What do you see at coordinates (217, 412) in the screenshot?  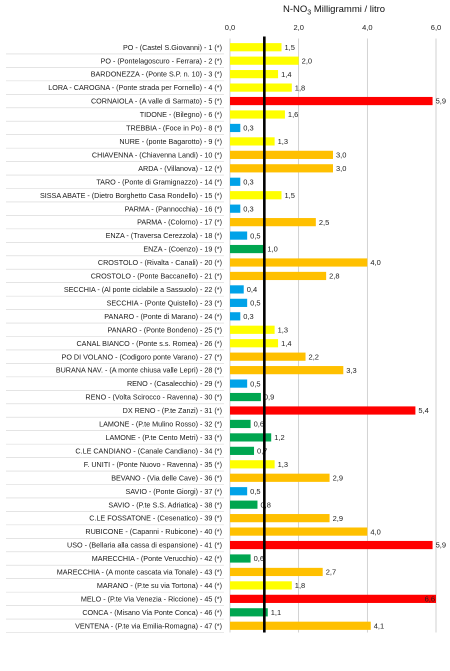 I see `chart-row: DX RENO - (P.te Zanzi) - 31 (*) 5,4` at bounding box center [217, 412].